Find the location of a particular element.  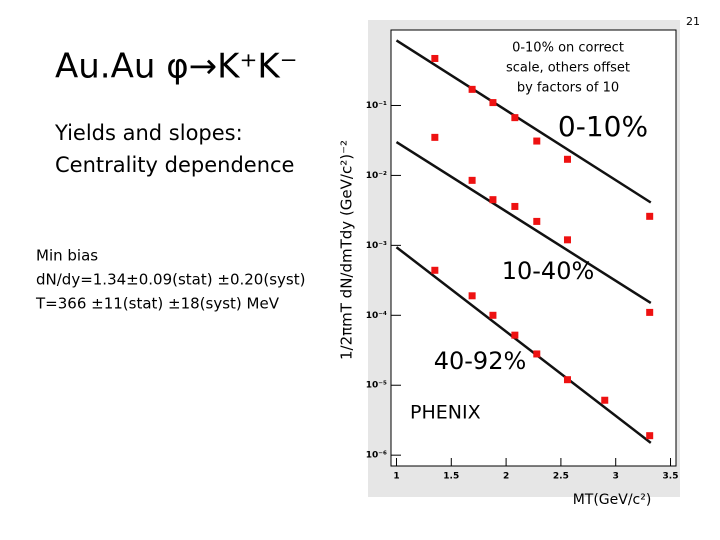

info-line: T=366 ±11(stat) ±18(syst) MeV is located at coordinates (157, 304).